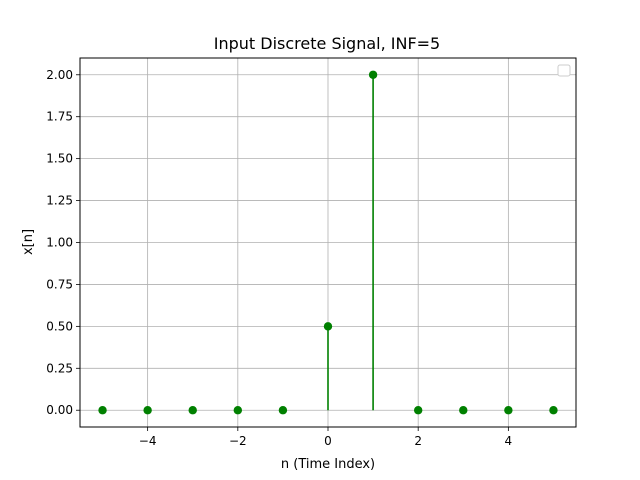 The image size is (640, 480). Describe the element at coordinates (59, 75) in the screenshot. I see `y-tick-label: 2.00` at that location.